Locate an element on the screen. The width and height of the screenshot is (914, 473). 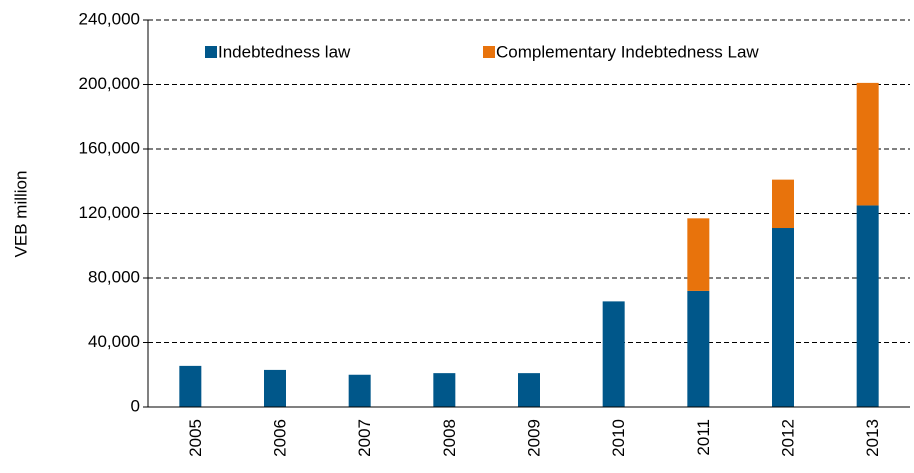
legend-label: Complementary Indebtedness Law is located at coordinates (627, 51).